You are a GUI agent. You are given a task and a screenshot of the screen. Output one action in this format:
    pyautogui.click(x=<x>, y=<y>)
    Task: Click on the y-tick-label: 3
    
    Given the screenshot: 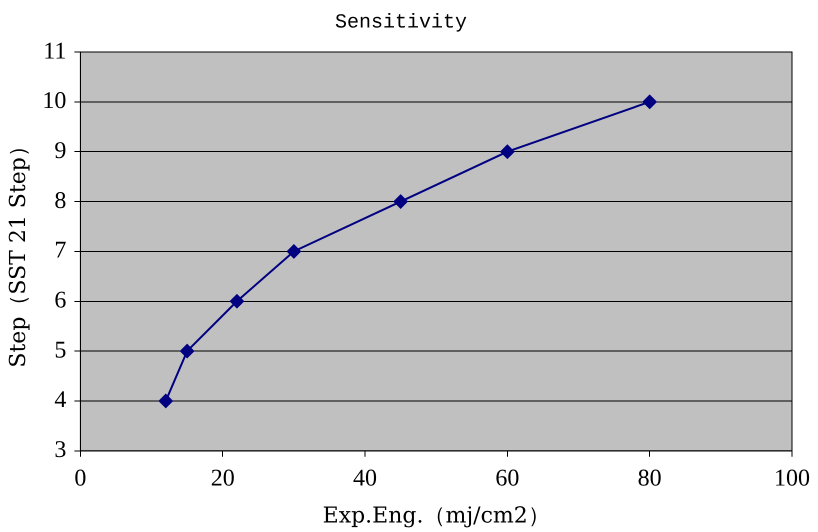 What is the action you would take?
    pyautogui.click(x=60, y=450)
    